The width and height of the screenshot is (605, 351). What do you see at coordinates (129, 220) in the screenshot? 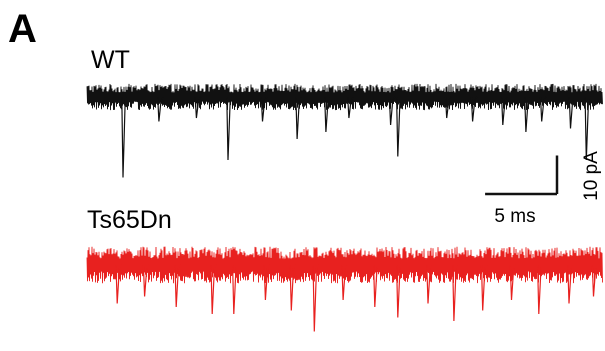
I see `trace-label-ts65dn: Ts65Dn` at bounding box center [129, 220].